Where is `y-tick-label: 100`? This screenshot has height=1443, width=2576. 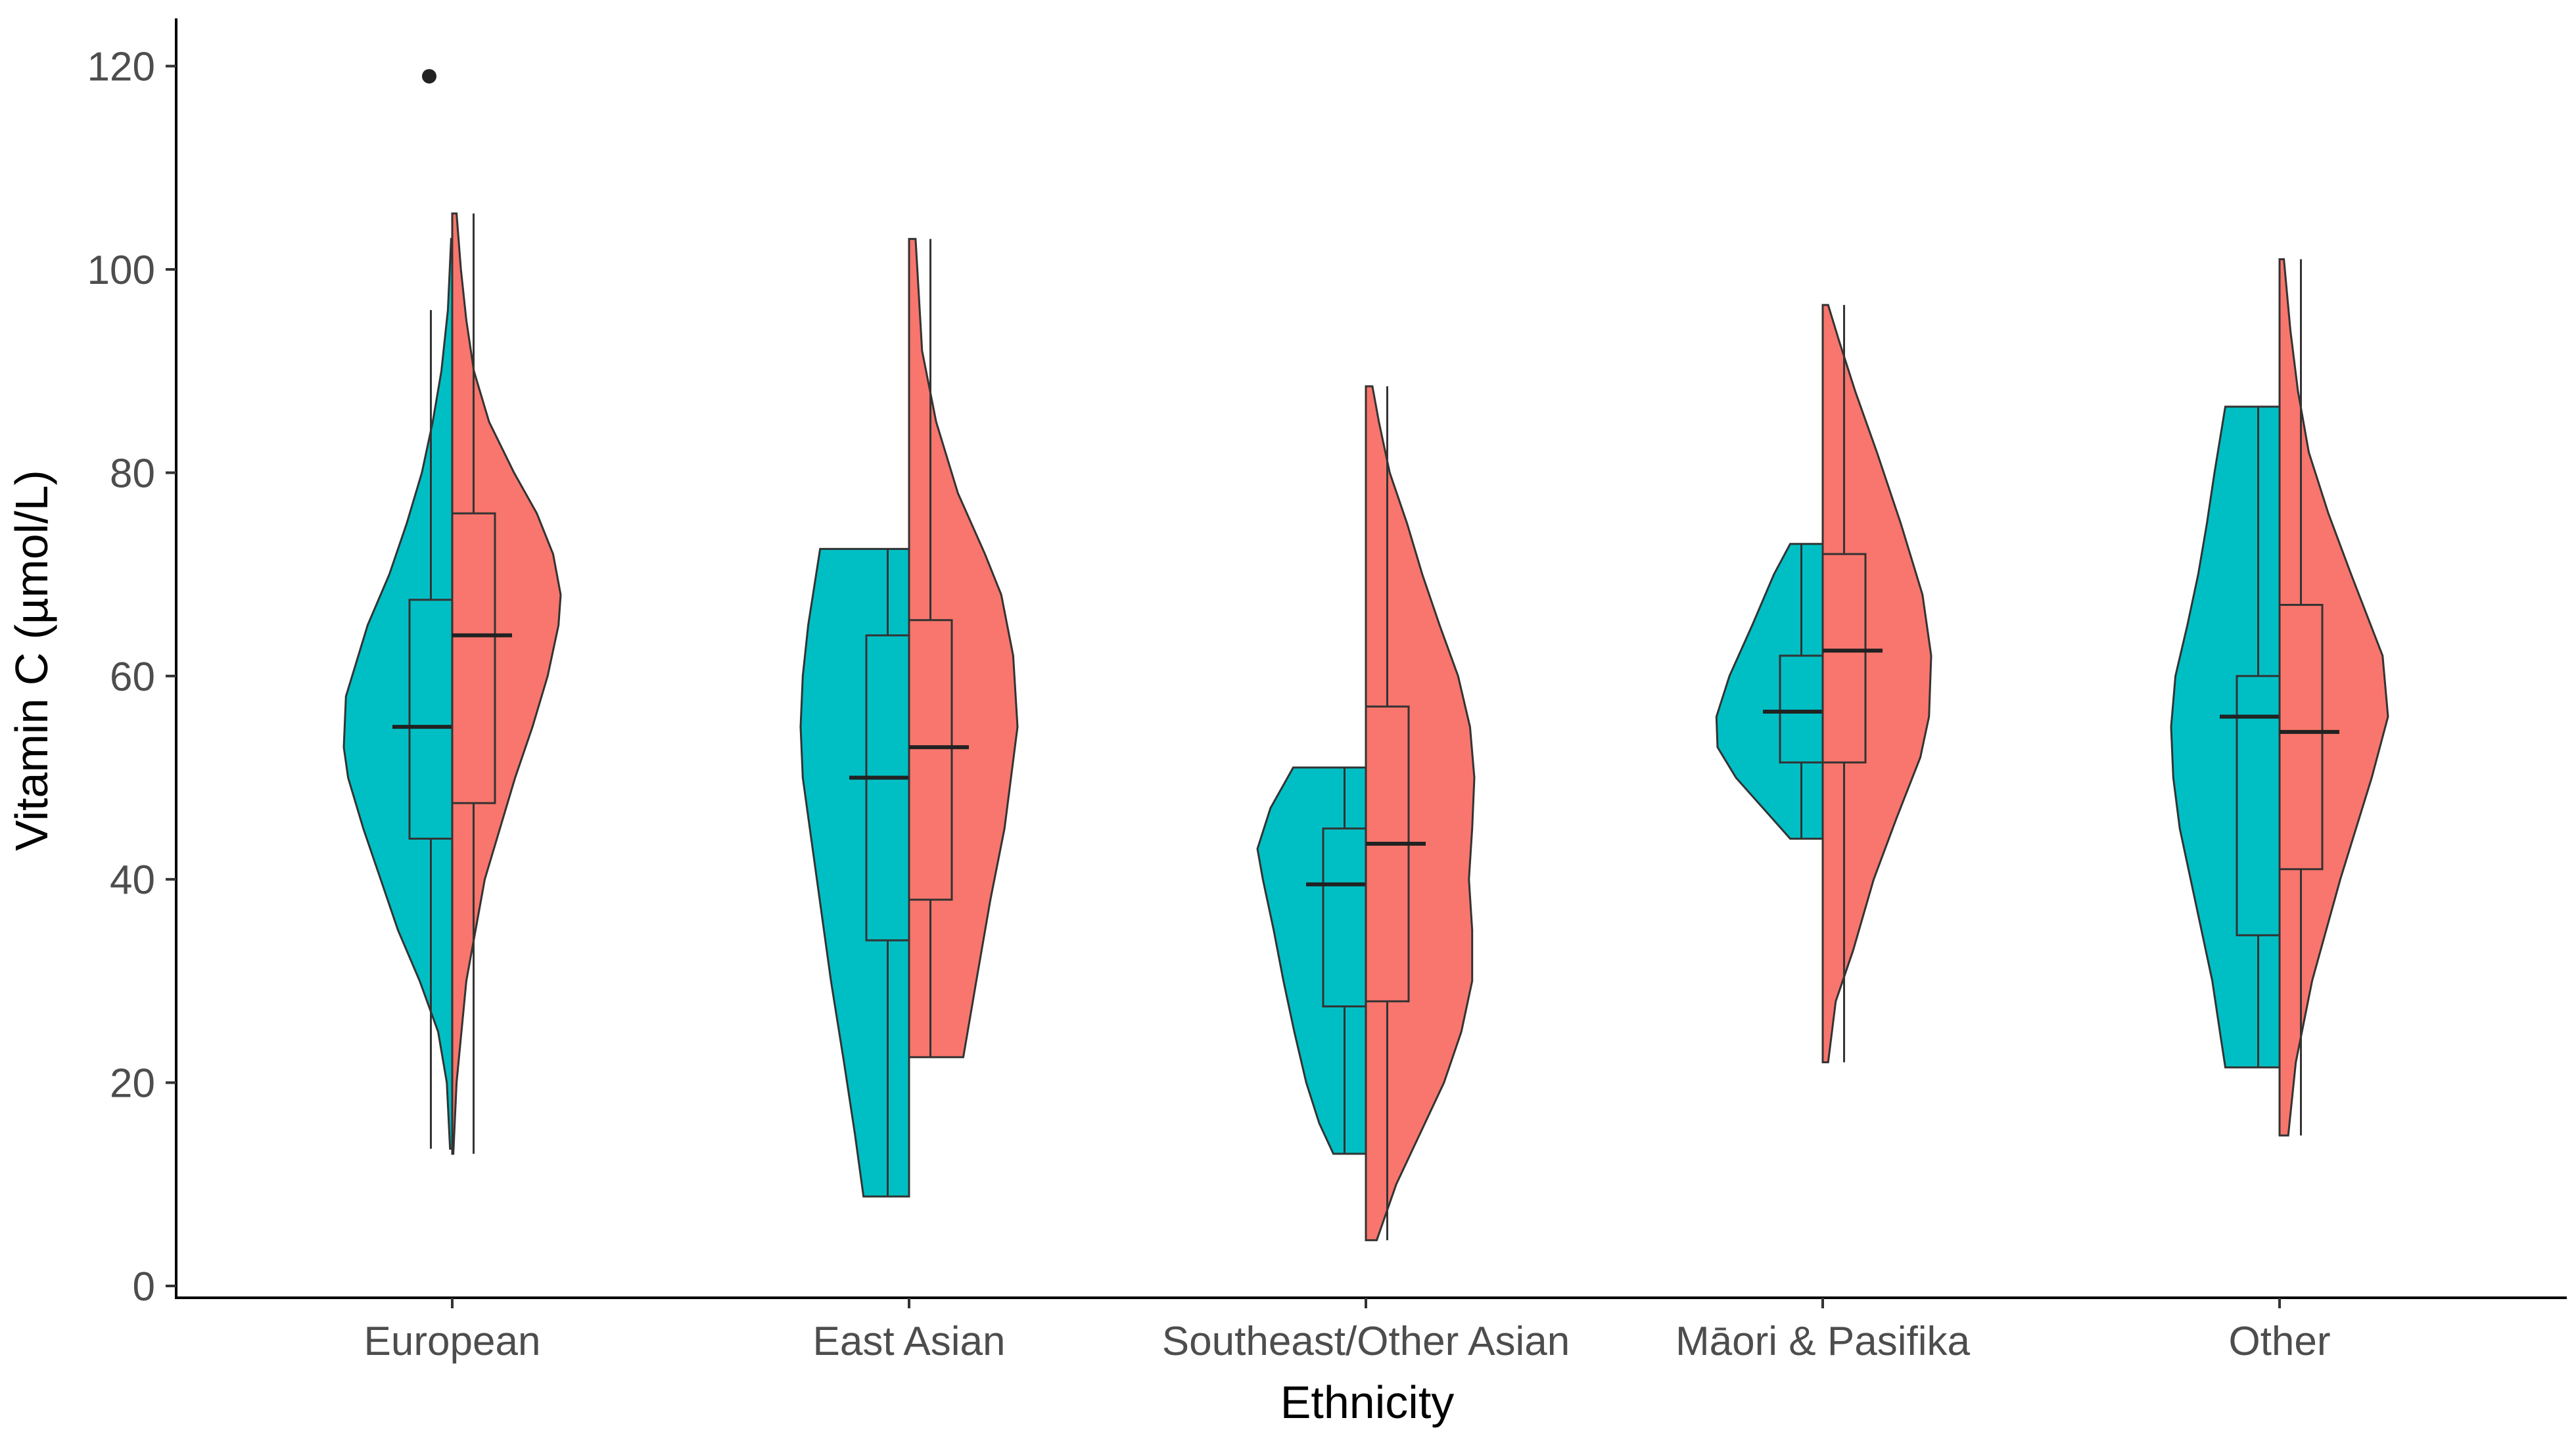 y-tick-label: 100 is located at coordinates (121, 270).